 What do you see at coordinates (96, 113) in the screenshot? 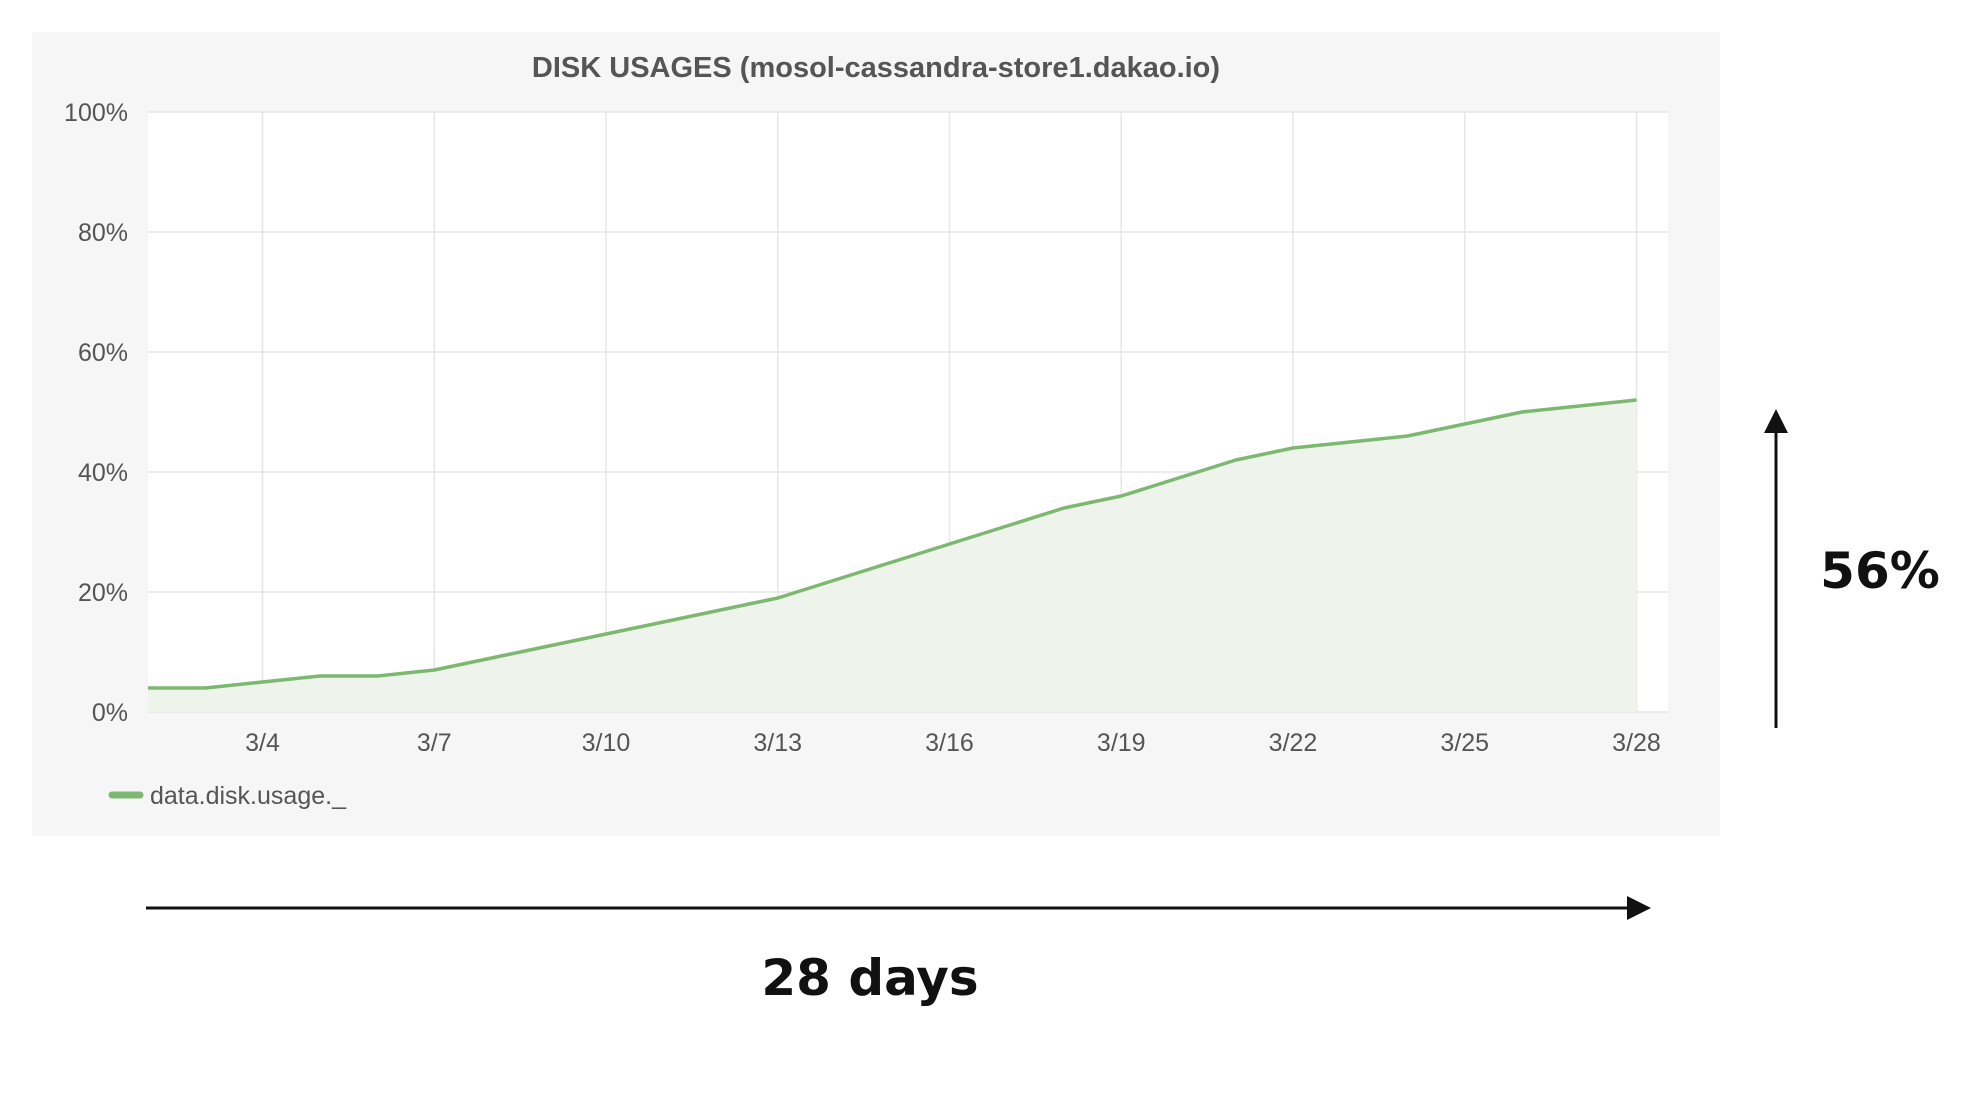
I see `y-tick-label: 100%` at bounding box center [96, 113].